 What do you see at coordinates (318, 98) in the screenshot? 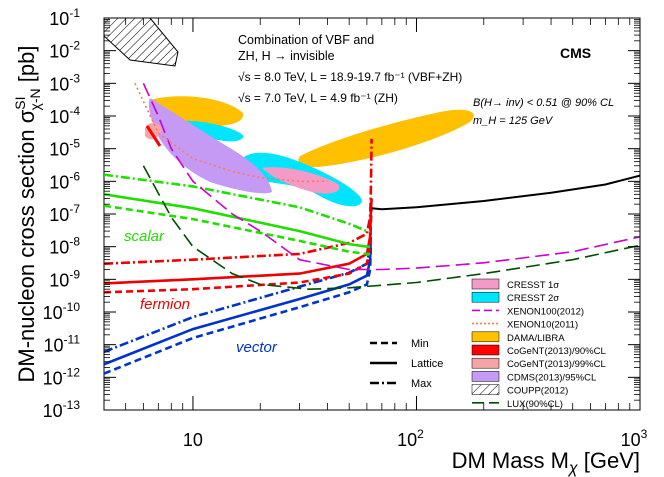
I see `energy-7tev-label: √s = 7.0 TeV, L = 4.9 fb⁻¹ (ZH)` at bounding box center [318, 98].